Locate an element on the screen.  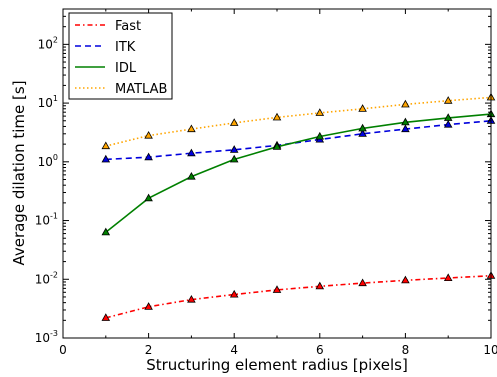
y-tick-label: 10² is located at coordinates (48, 43).